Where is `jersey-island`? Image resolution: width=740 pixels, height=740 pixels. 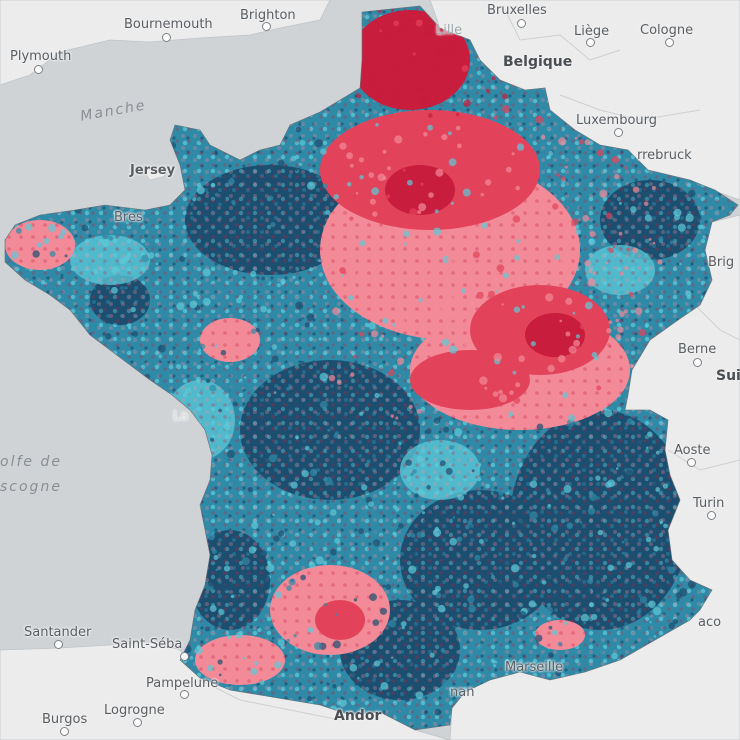
jersey-island is located at coordinates (154, 174).